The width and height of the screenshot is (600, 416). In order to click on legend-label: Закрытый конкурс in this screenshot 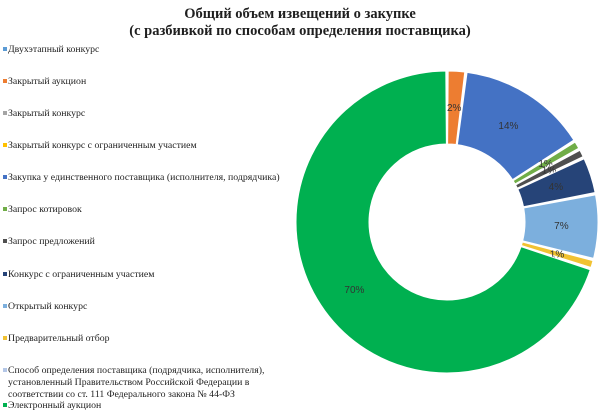, I will do `click(47, 113)`.